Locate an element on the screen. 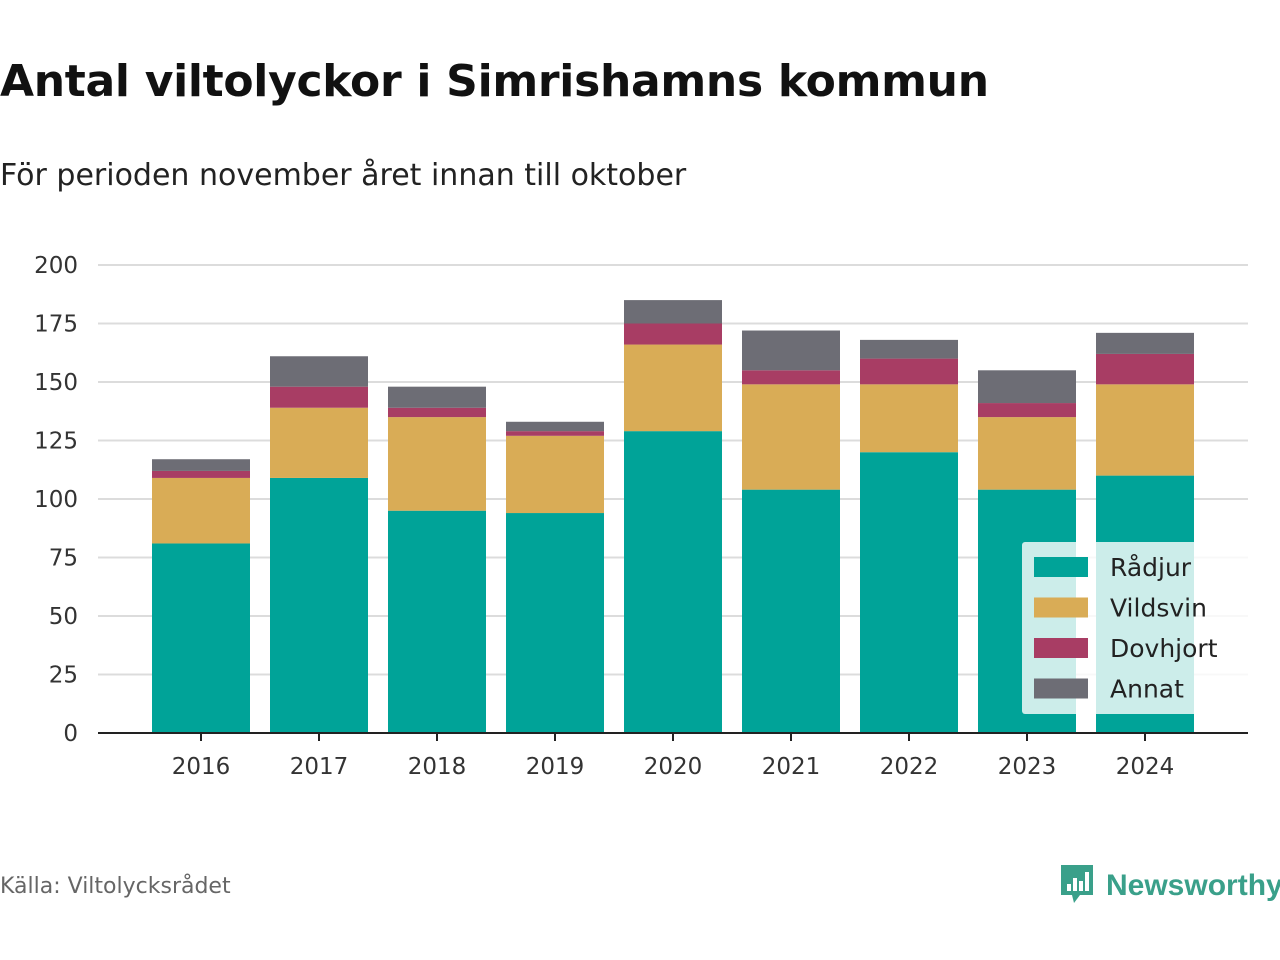 The height and width of the screenshot is (960, 1280). brand-name: Newsworthy is located at coordinates (1193, 885).